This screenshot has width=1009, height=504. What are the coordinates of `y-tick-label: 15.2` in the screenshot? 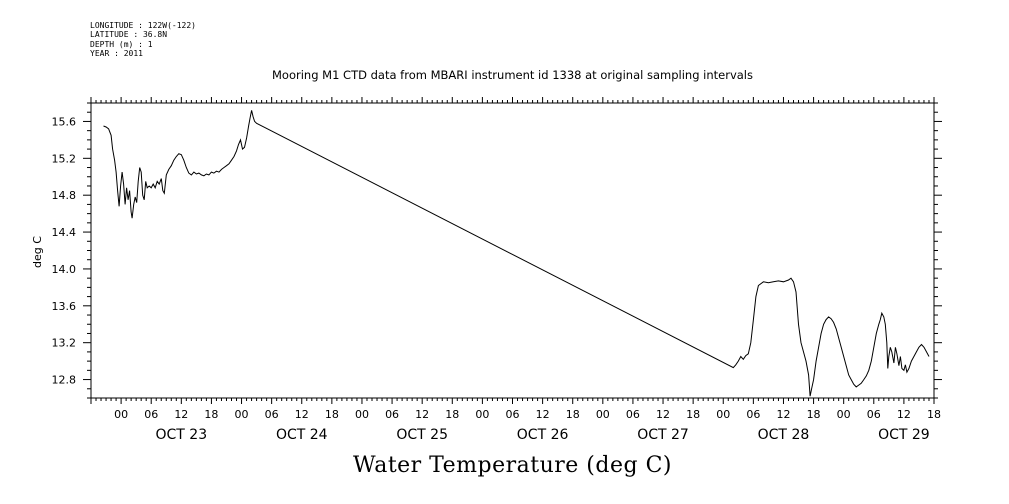 It's located at (64, 158).